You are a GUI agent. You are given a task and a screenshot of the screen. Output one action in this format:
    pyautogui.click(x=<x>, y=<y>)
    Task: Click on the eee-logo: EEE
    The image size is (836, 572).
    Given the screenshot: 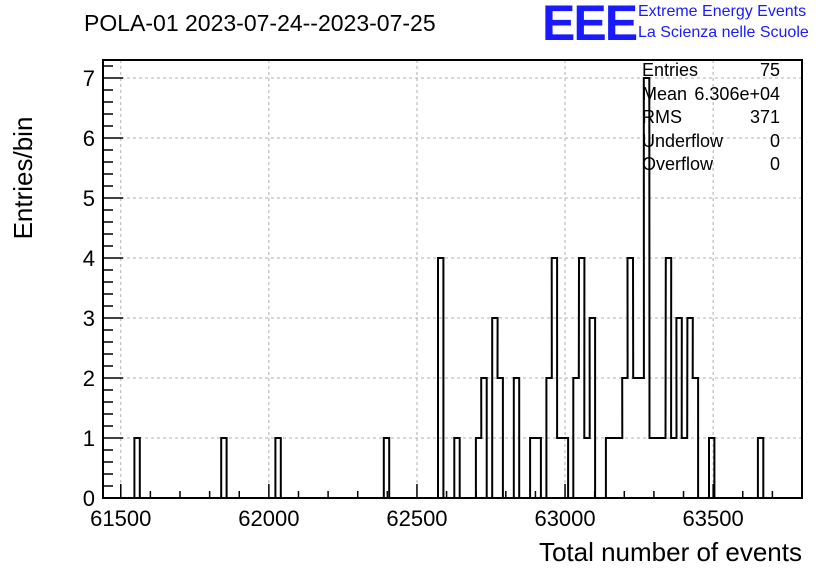 What is the action you would take?
    pyautogui.click(x=590, y=25)
    